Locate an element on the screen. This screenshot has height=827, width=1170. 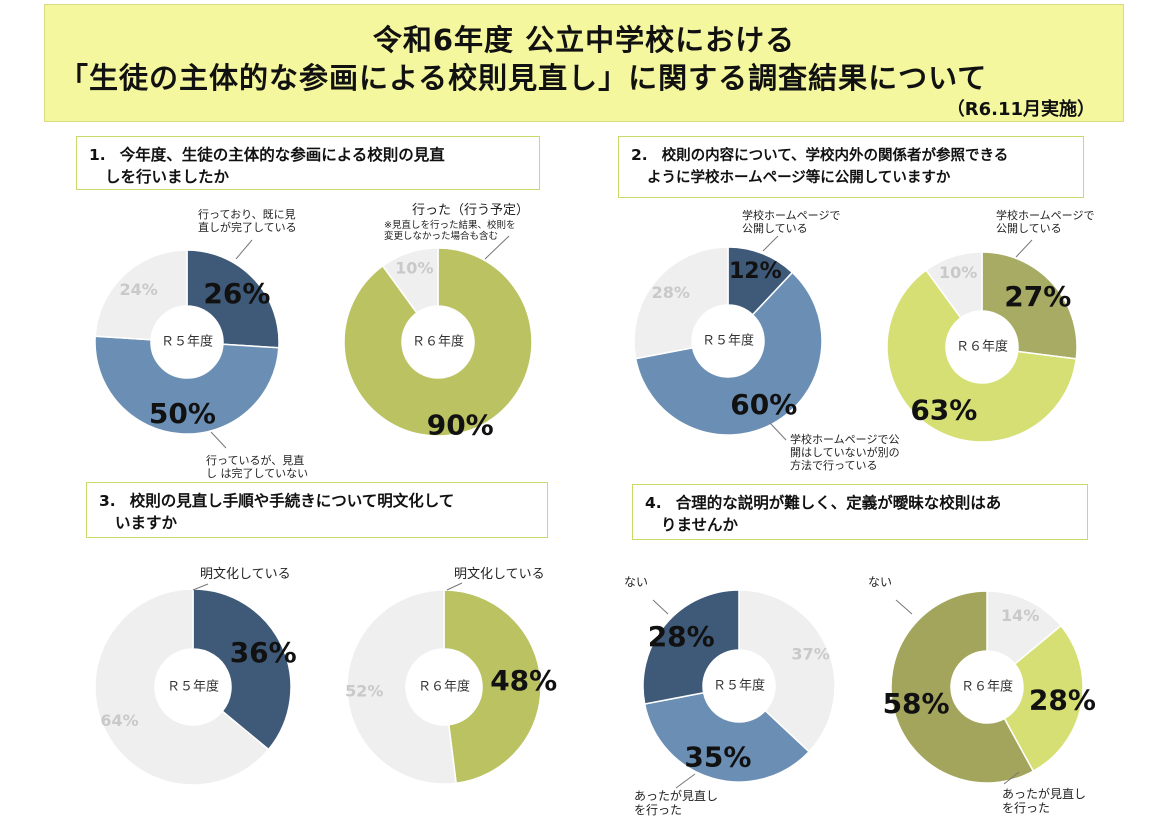
survey-date: （R6.11月実施） is located at coordinates (1020, 109).